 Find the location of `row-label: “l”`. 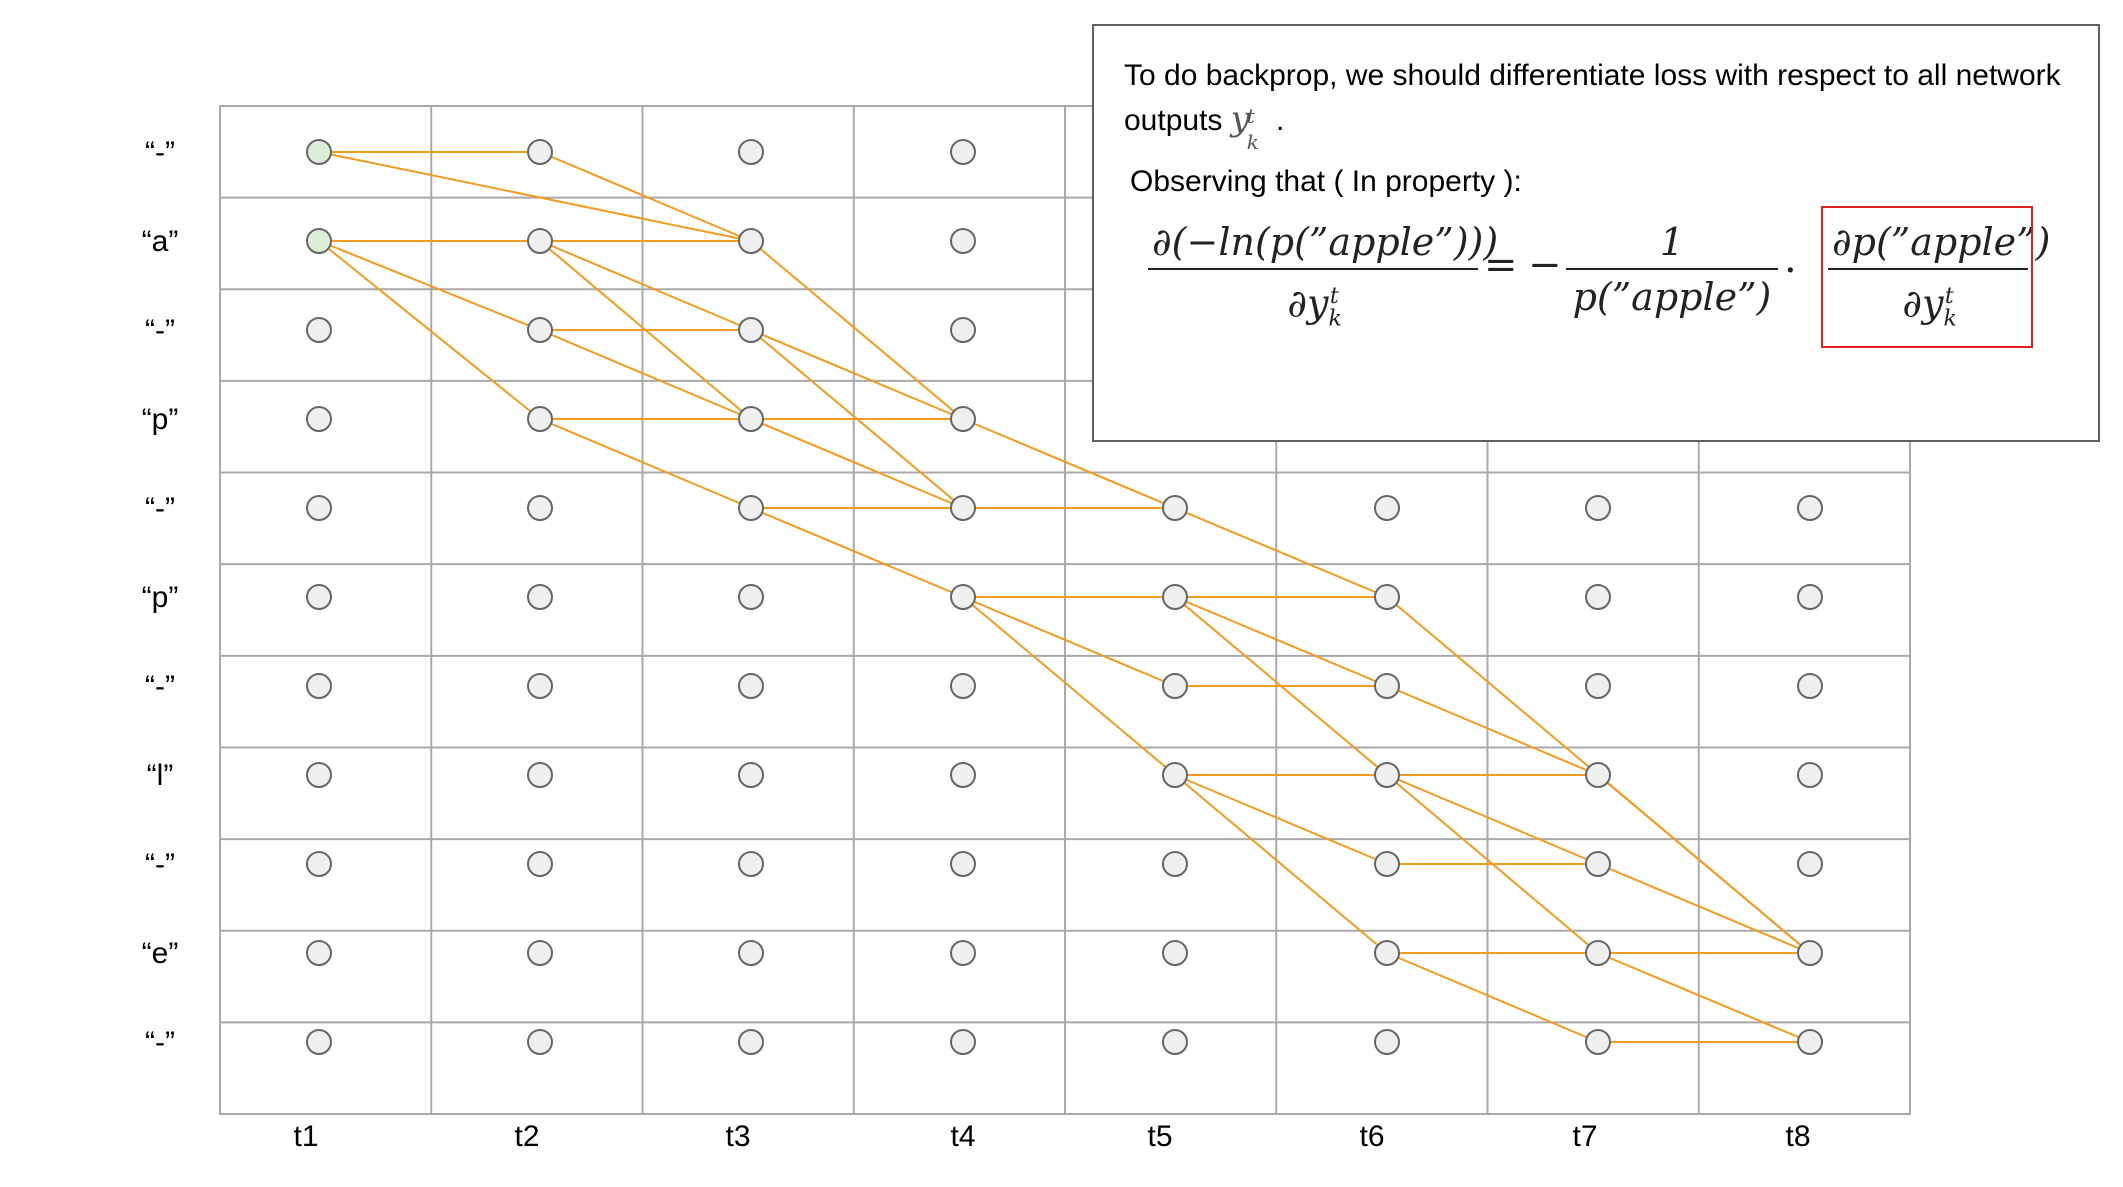

row-label: “l” is located at coordinates (160, 775).